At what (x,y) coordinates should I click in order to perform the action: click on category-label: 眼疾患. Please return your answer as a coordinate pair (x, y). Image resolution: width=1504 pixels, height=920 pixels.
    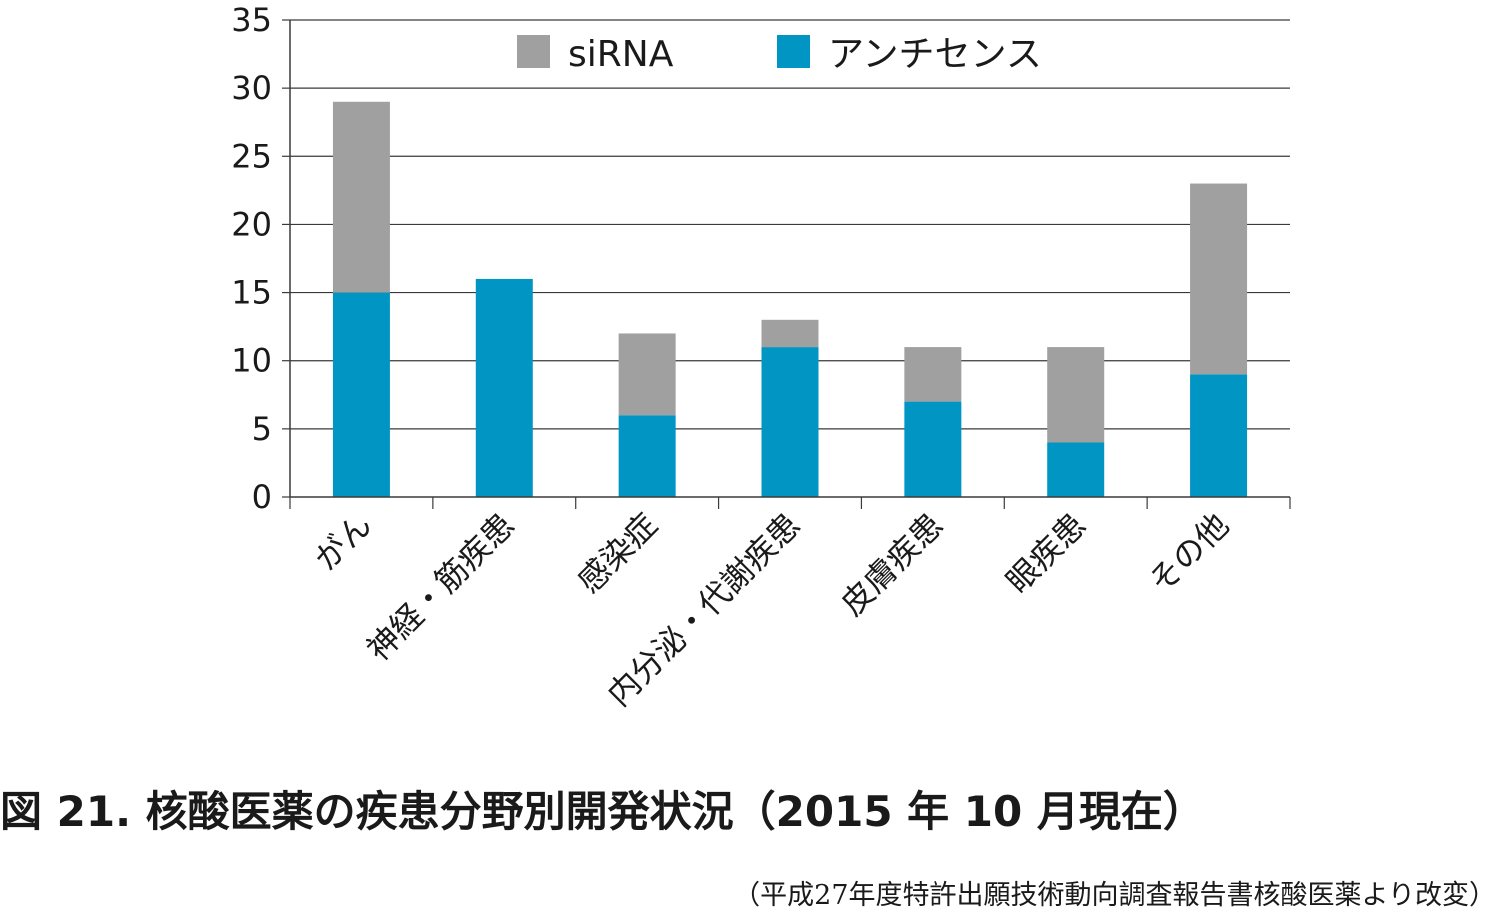
    Looking at the image, I should click on (1046, 553).